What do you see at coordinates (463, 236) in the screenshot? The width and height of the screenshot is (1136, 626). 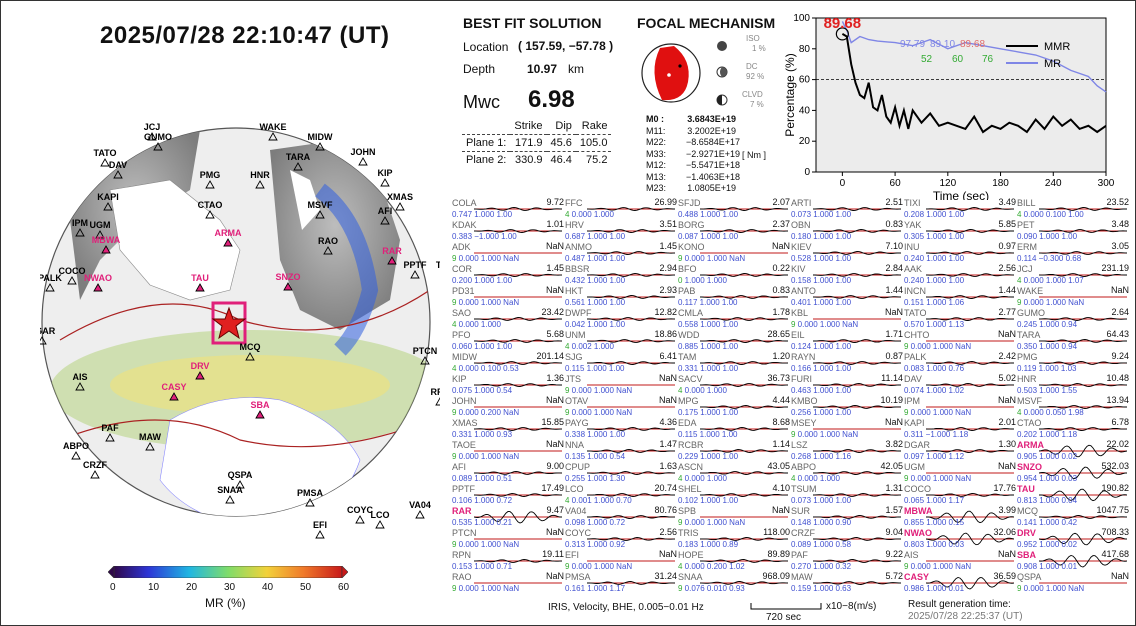 I see `variance-reduction: 0.383` at bounding box center [463, 236].